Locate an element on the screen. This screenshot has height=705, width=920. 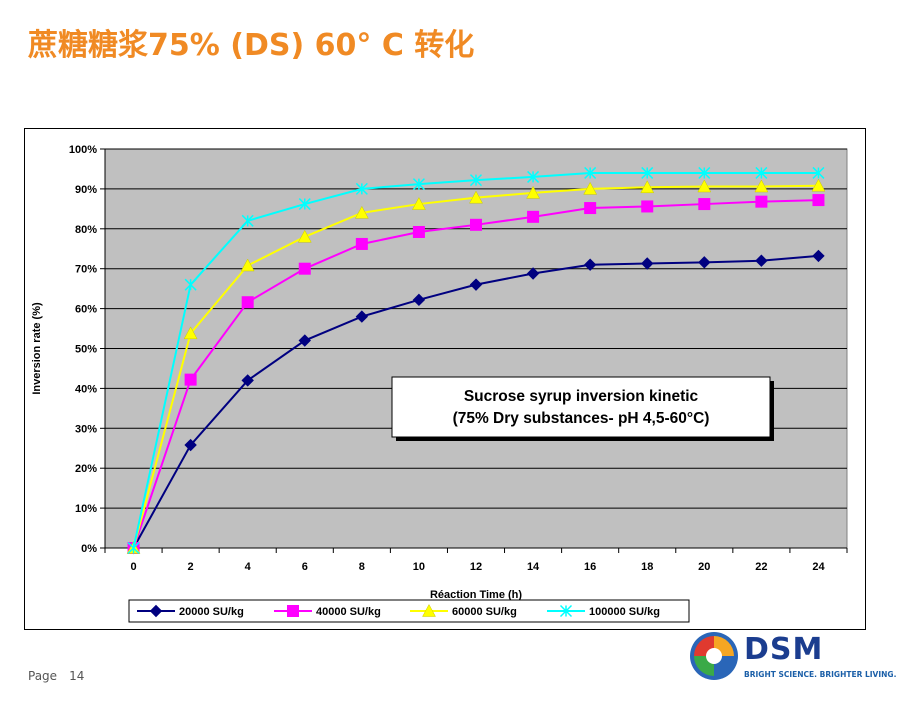
legend-item: 40000 SU/kg is located at coordinates (327, 611).